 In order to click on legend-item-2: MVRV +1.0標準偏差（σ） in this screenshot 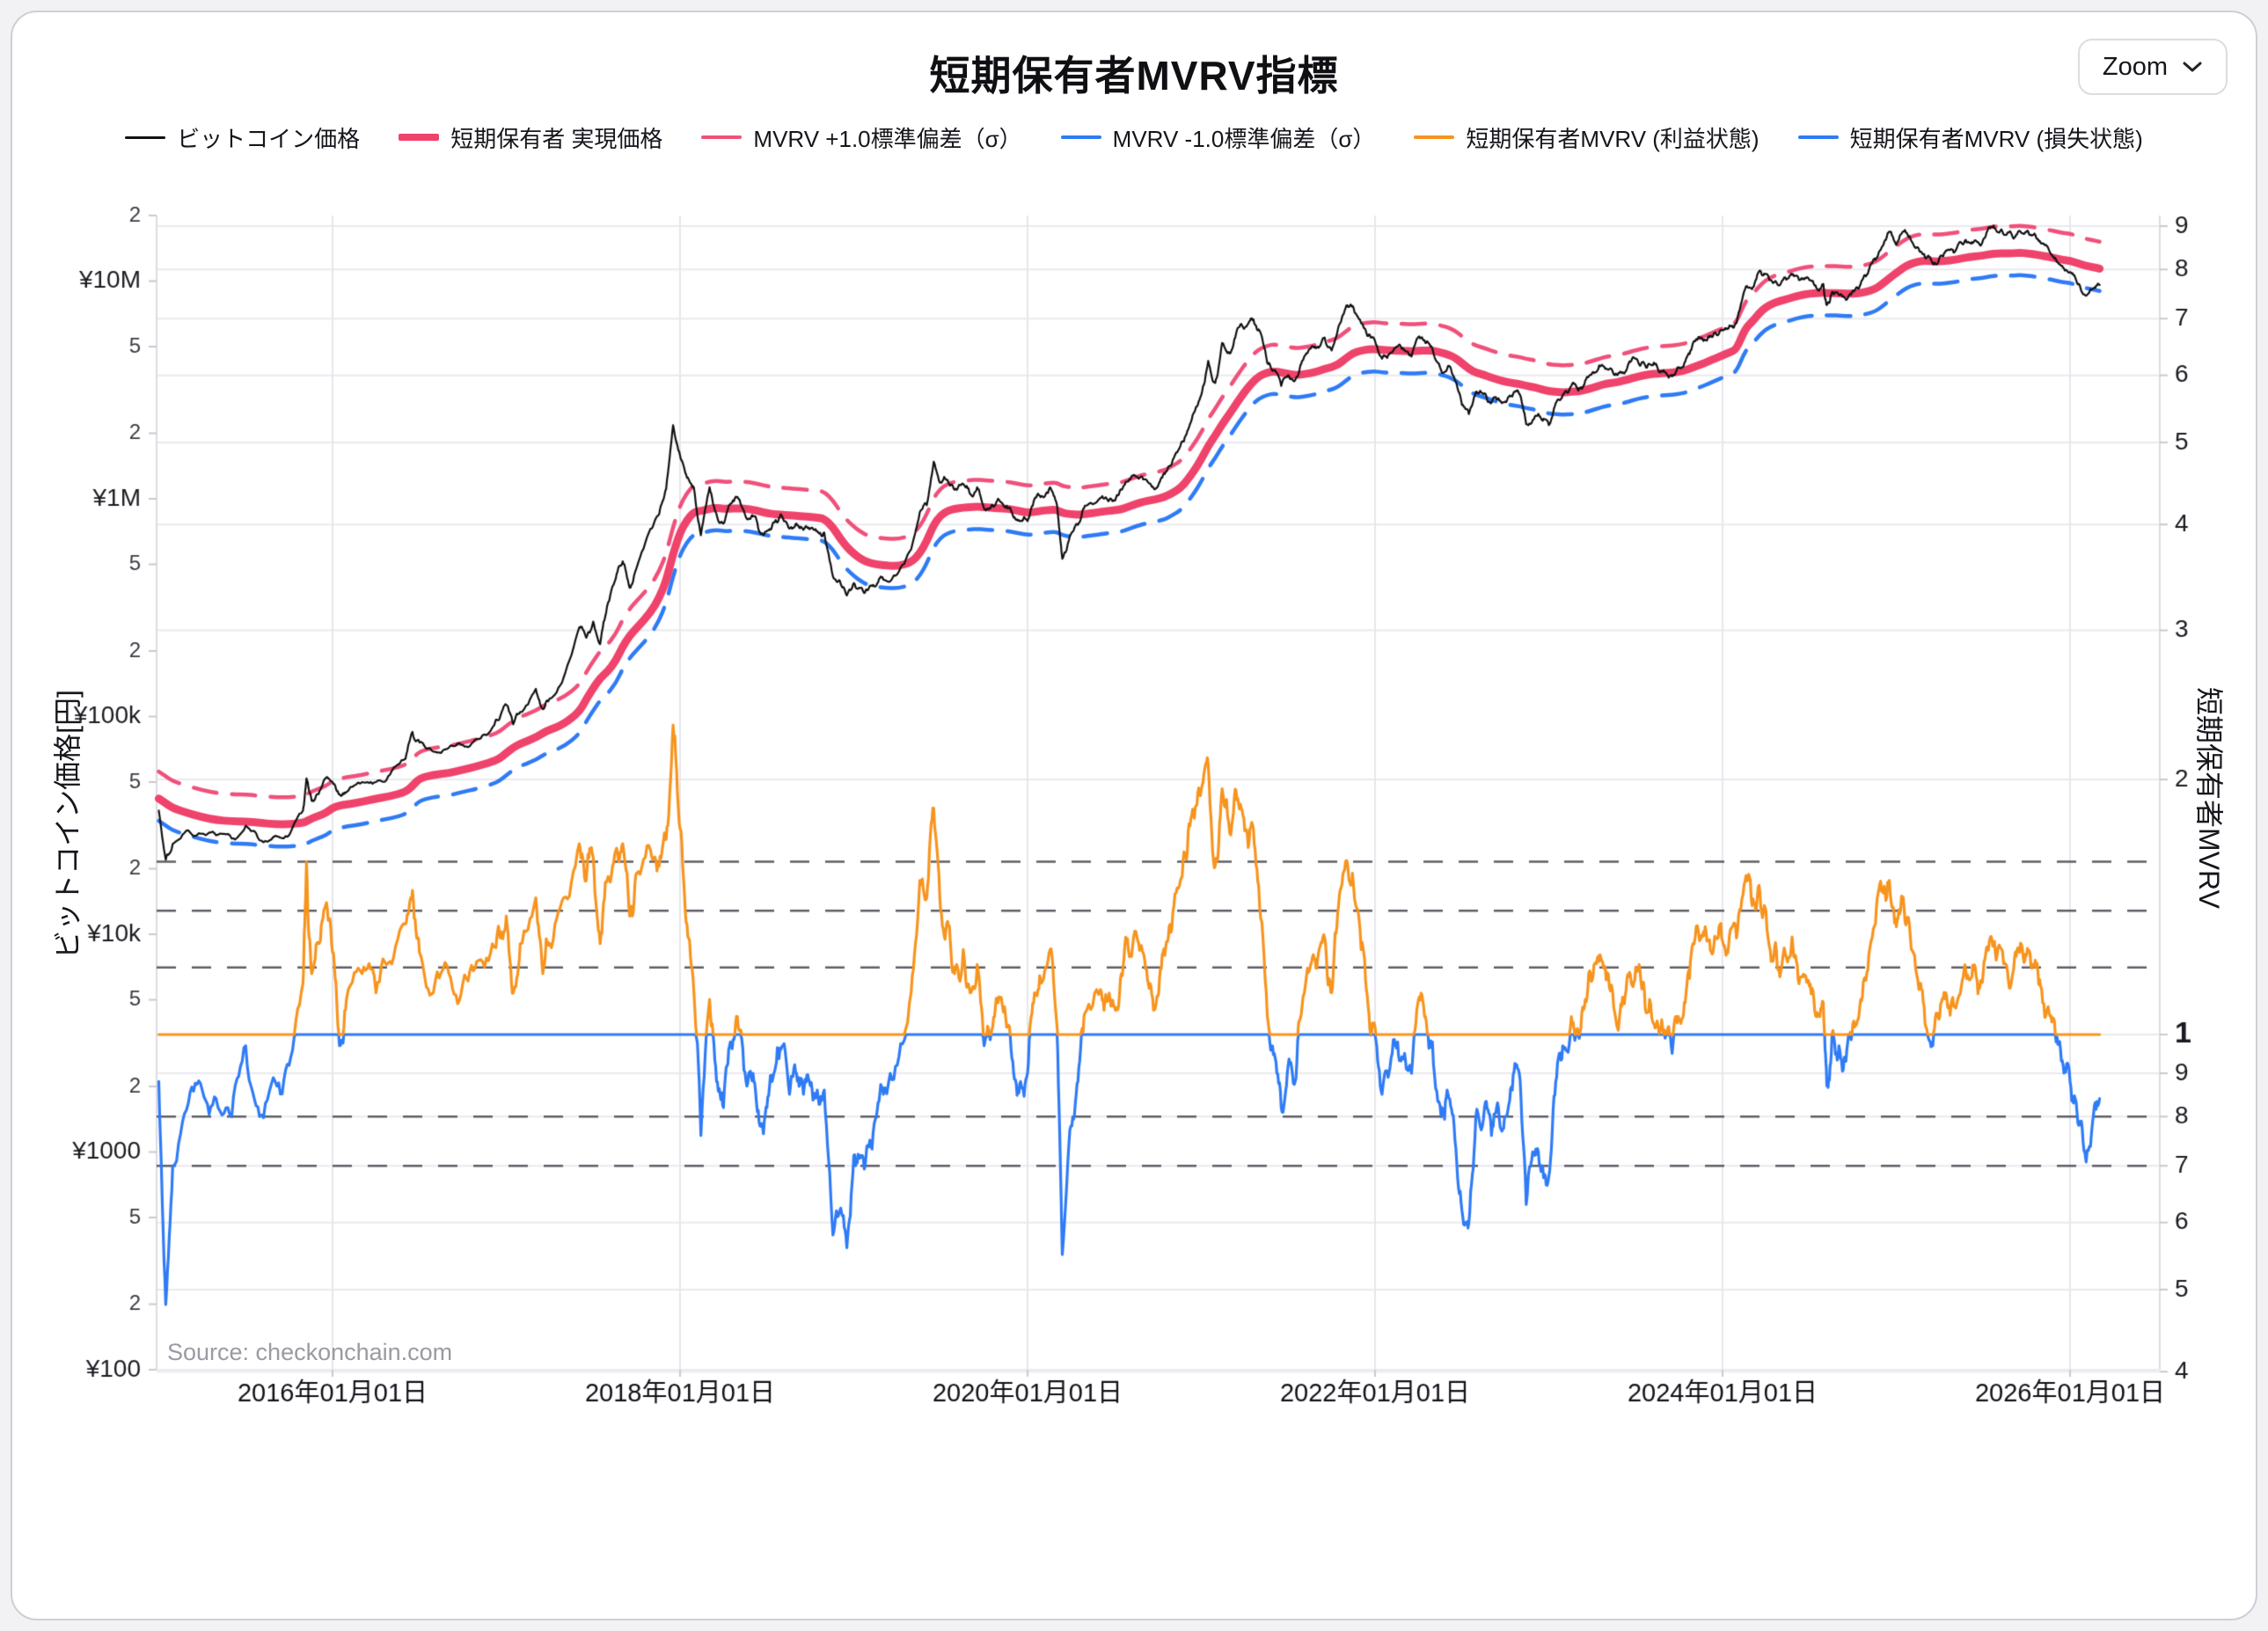, I will do `click(861, 137)`.